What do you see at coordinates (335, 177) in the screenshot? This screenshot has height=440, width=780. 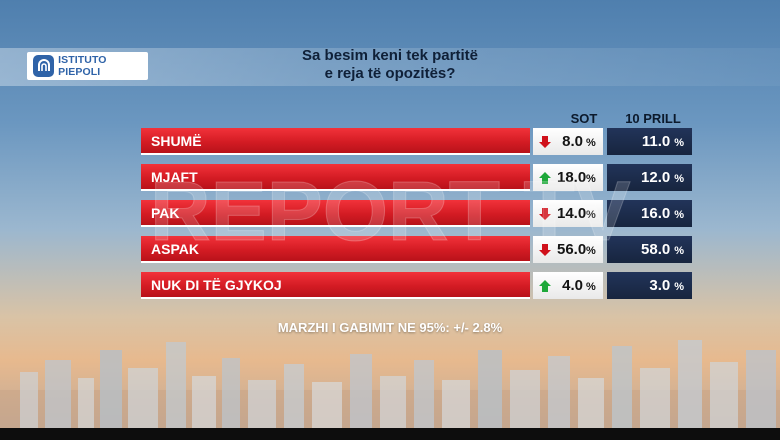 I see `row-label: MJAFT` at bounding box center [335, 177].